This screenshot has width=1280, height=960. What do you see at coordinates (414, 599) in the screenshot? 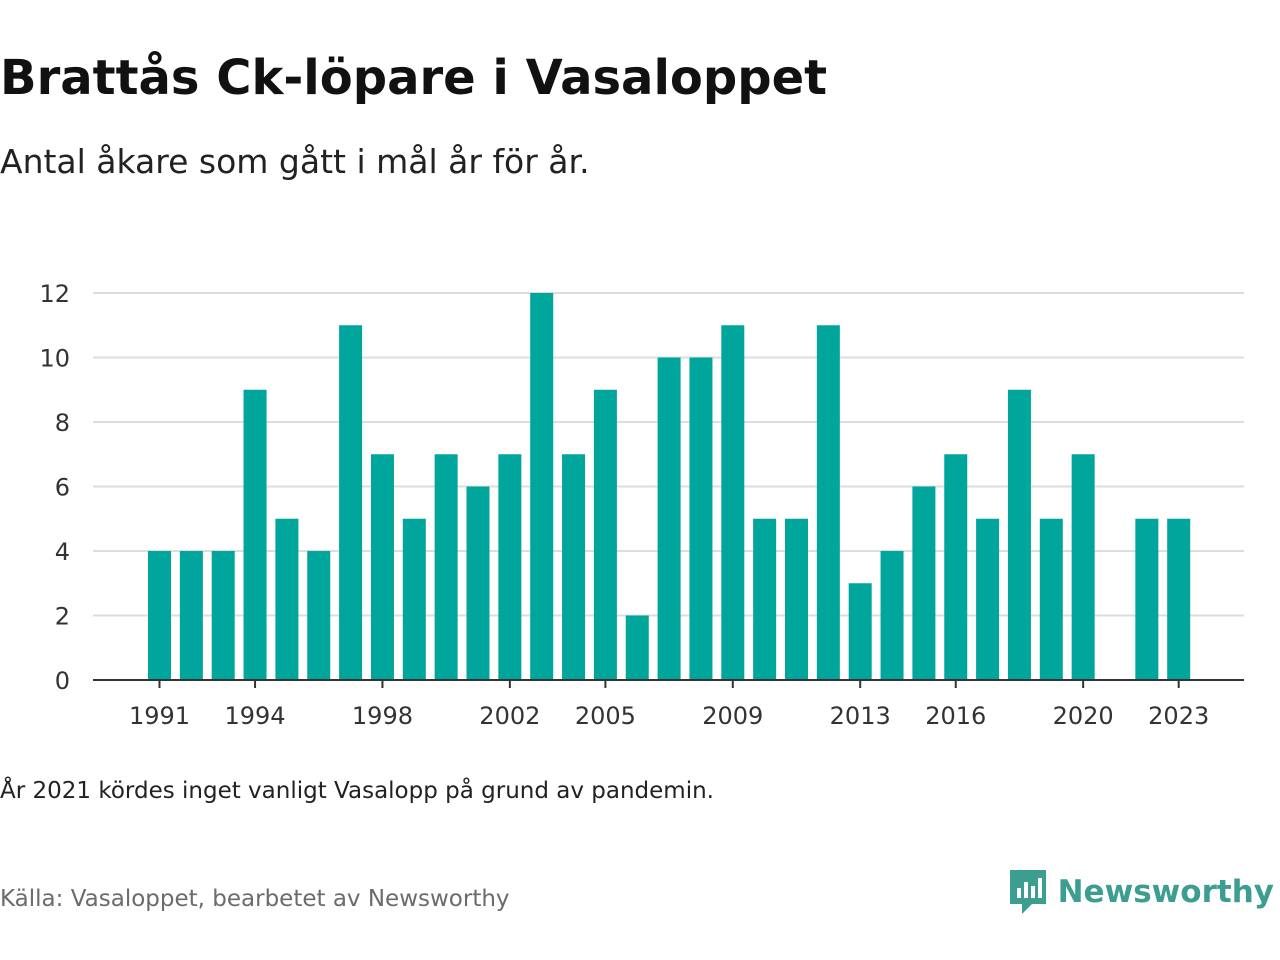
I see `bar-1999` at bounding box center [414, 599].